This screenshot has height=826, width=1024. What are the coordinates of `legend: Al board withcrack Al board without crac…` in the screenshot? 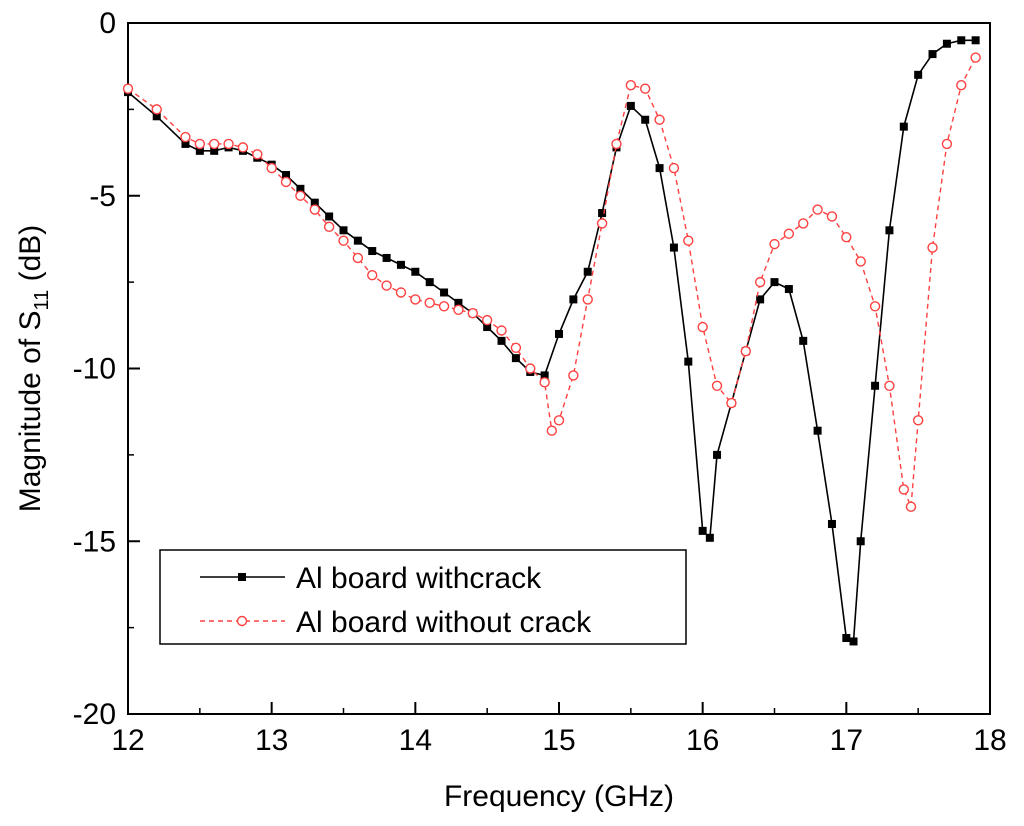 It's located at (423, 597).